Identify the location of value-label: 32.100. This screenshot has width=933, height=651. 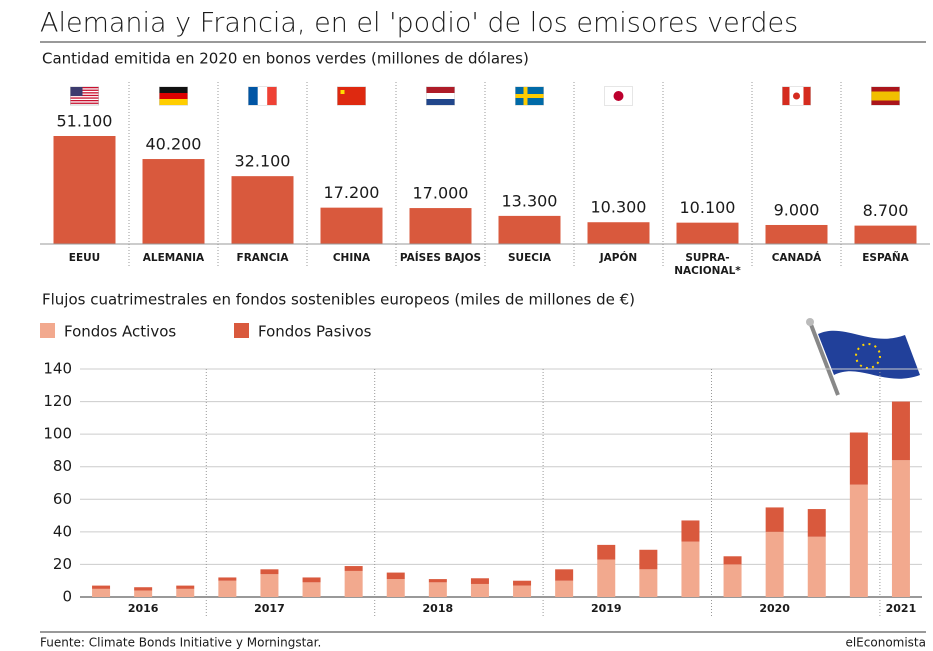
(263, 161).